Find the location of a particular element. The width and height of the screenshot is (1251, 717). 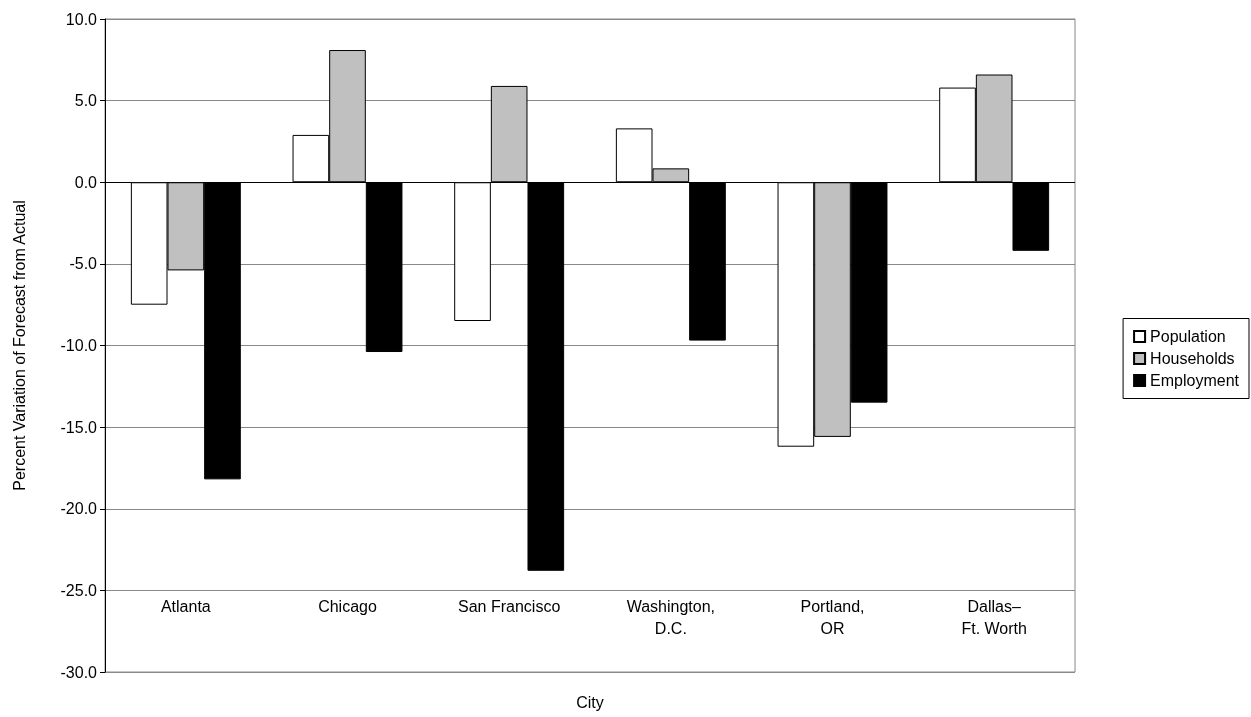

y-tick-label: 0.0 is located at coordinates (86, 182).